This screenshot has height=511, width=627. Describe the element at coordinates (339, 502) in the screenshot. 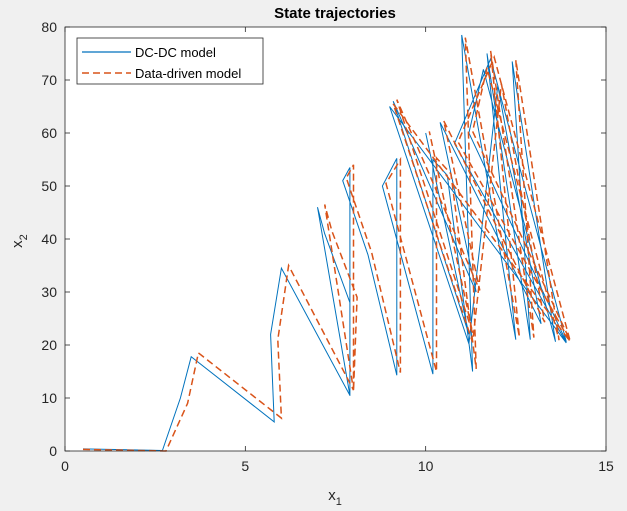

I see `x-axis-label-subscript: 1` at that location.